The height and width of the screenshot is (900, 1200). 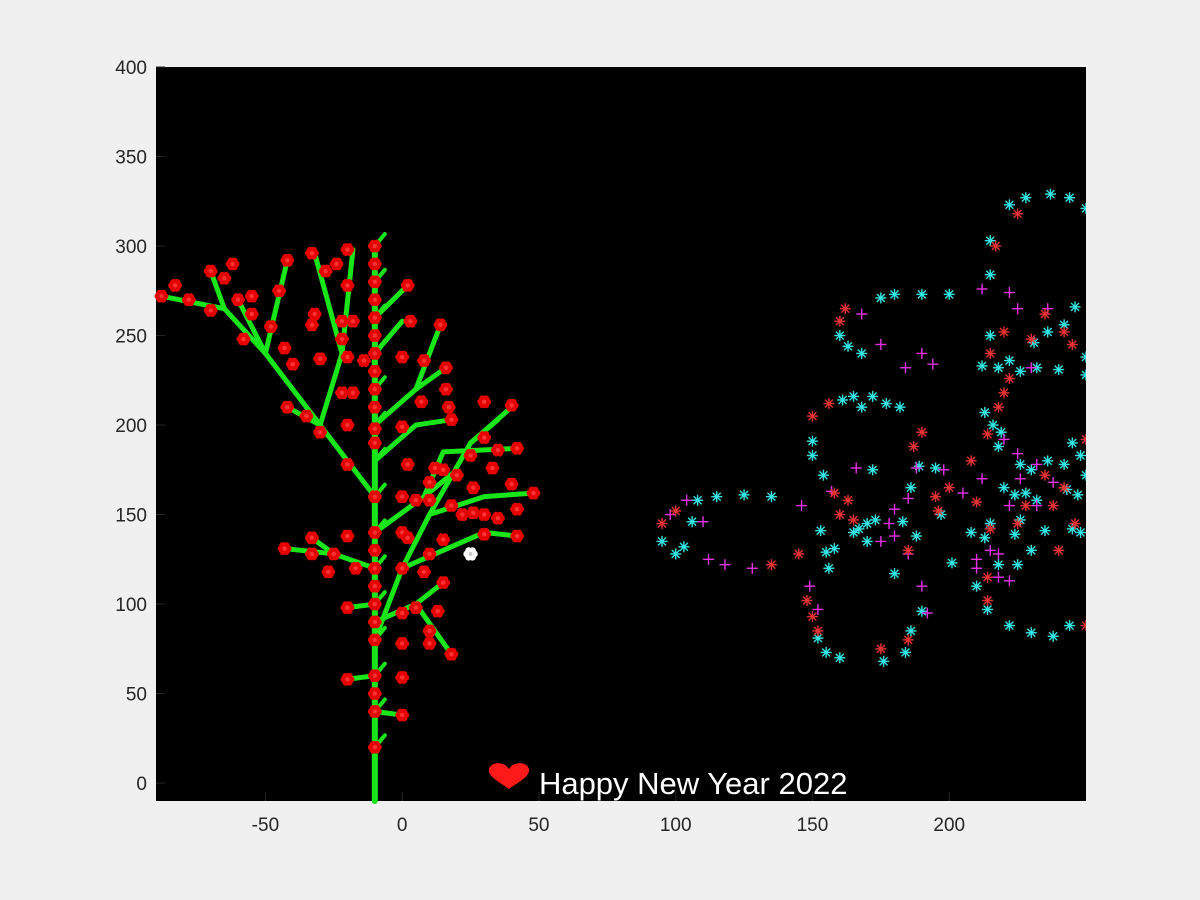 I want to click on x-tick-label: 200, so click(x=949, y=825).